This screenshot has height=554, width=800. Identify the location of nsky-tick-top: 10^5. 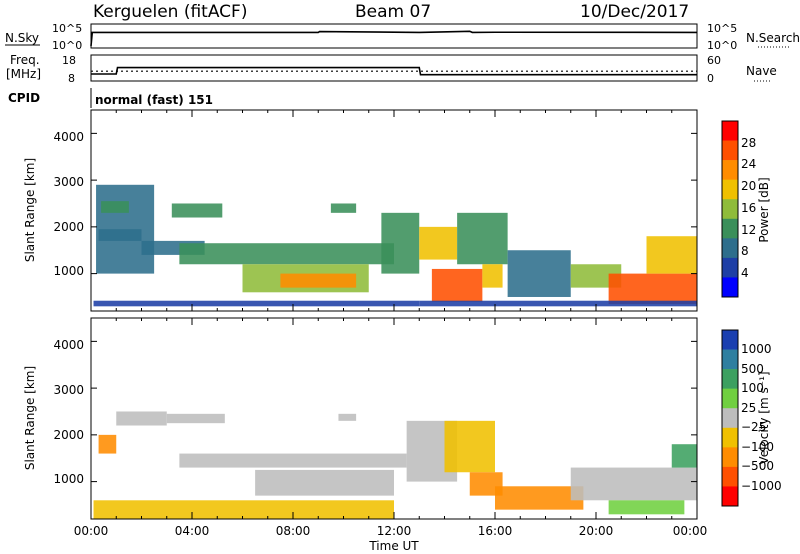
(67, 28).